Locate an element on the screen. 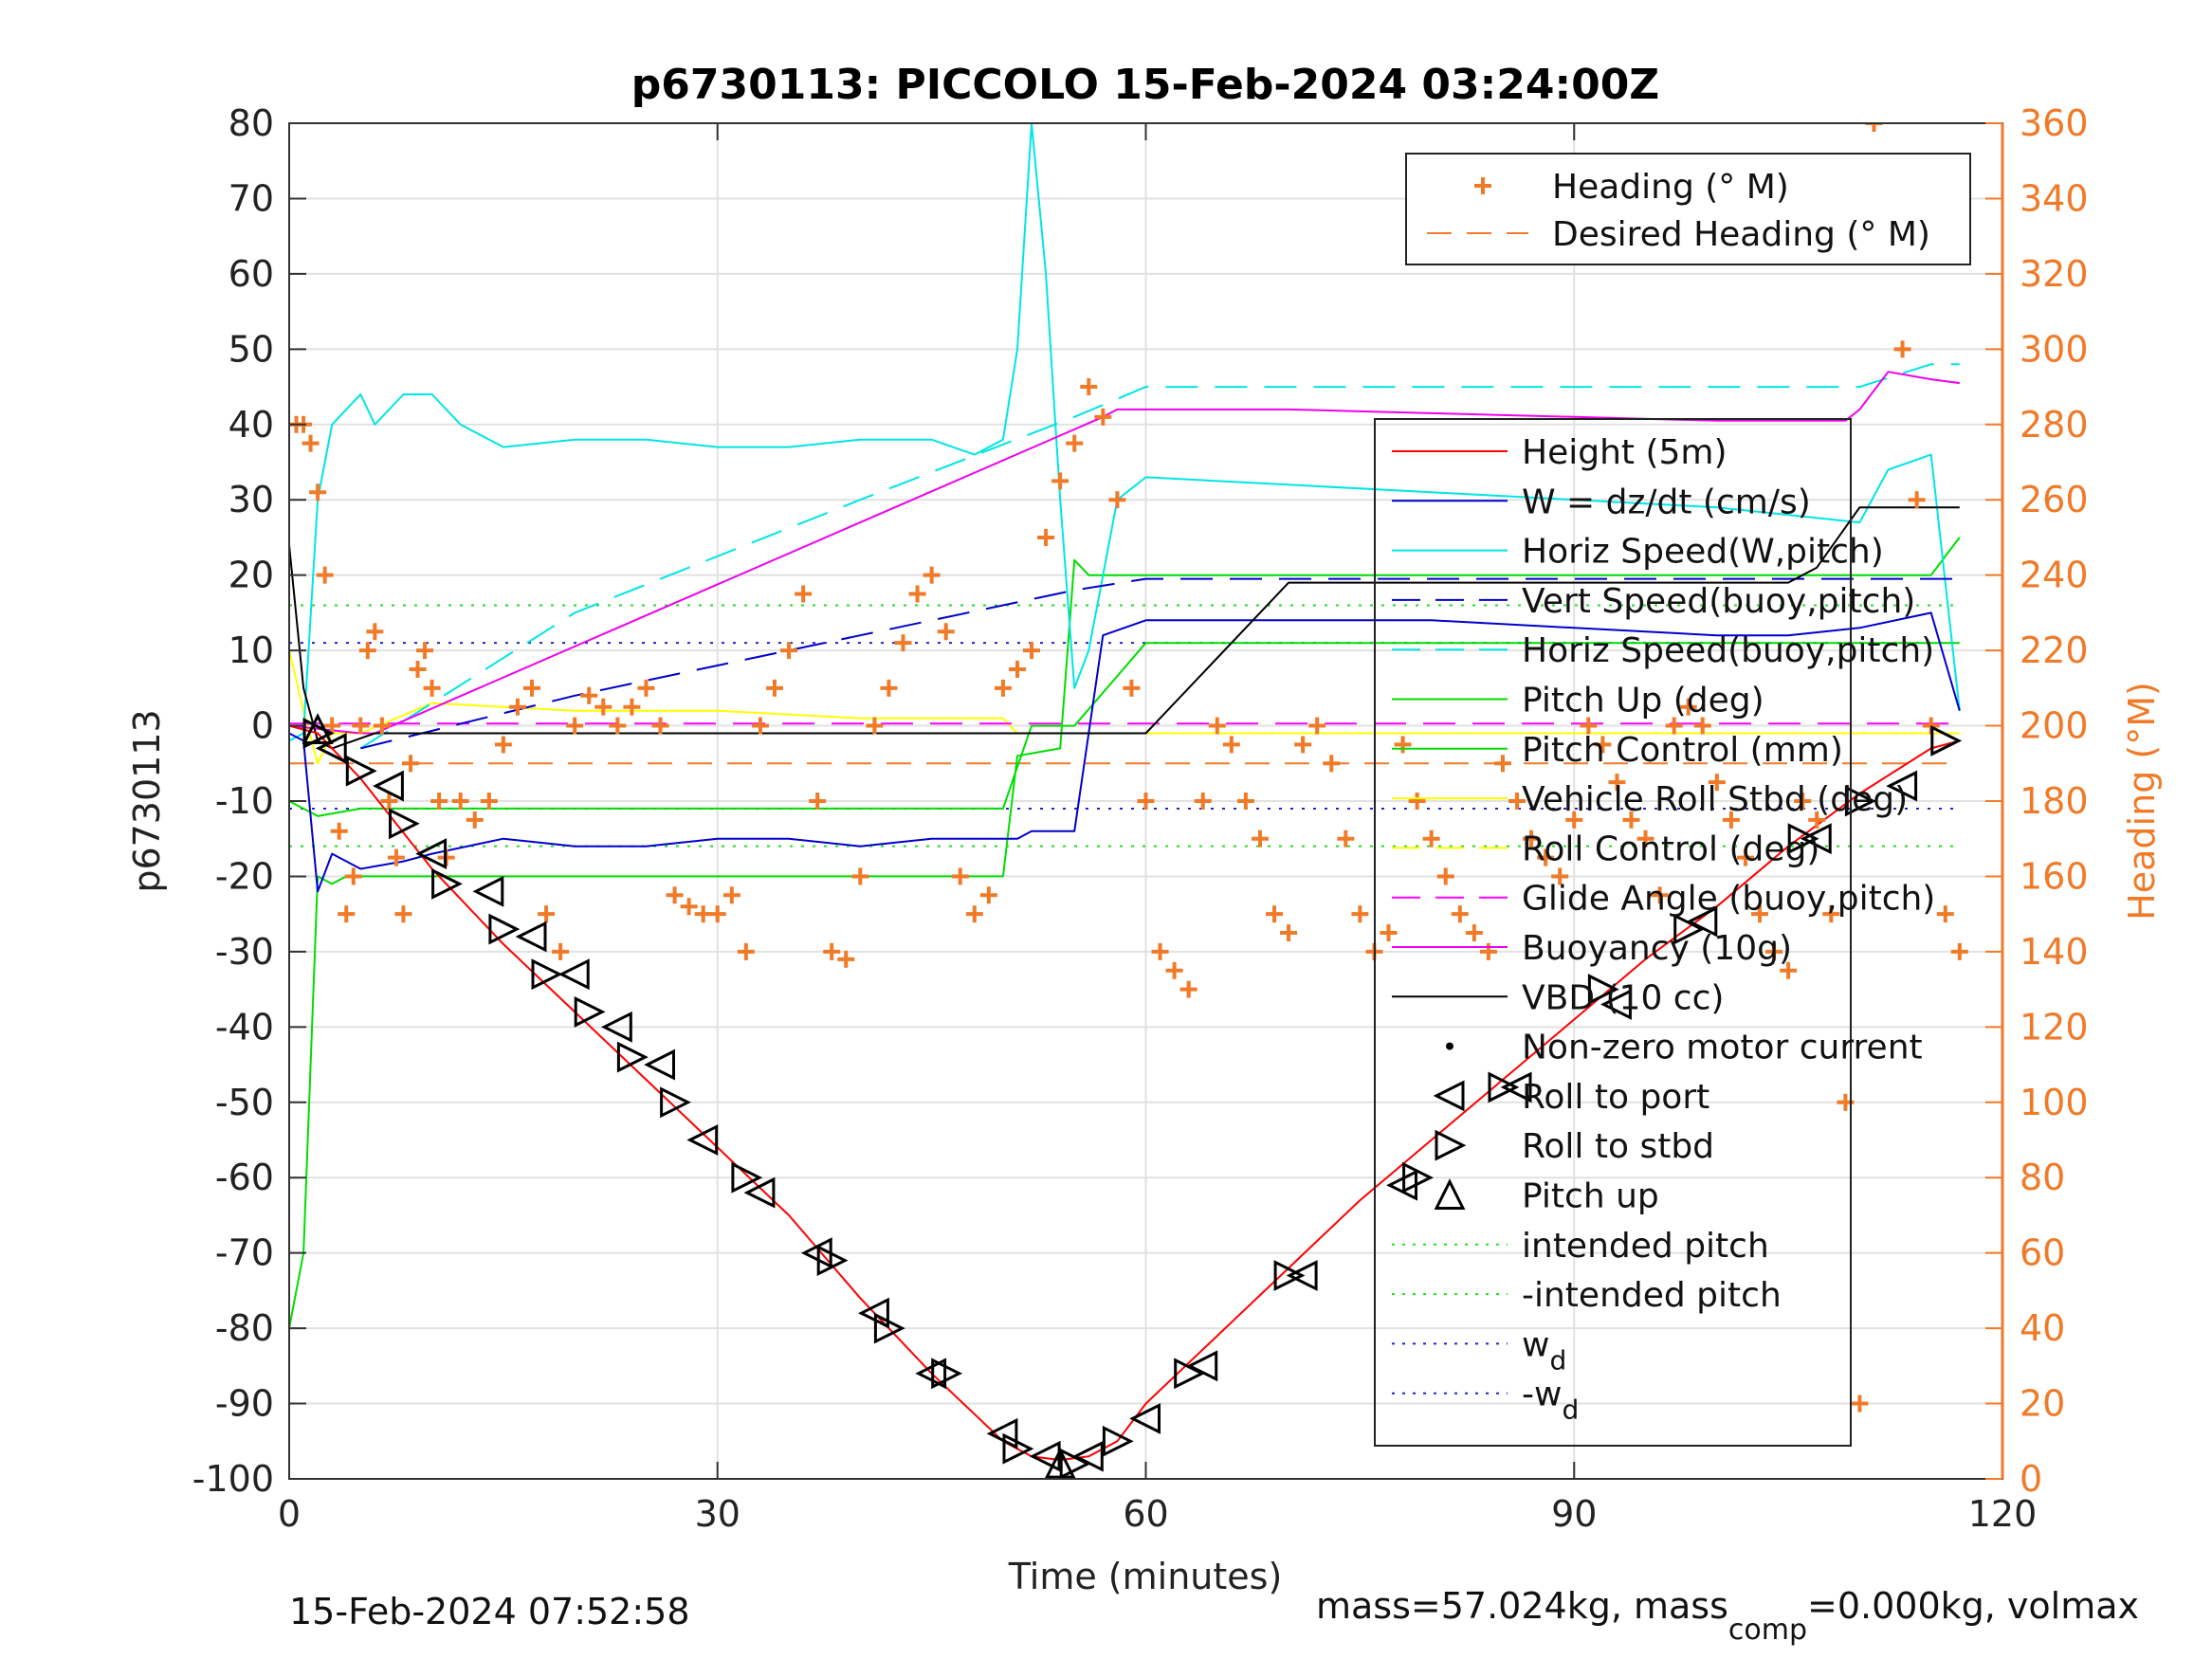  legend-label: Vert Speed(buoy,pitch) is located at coordinates (1718, 601).